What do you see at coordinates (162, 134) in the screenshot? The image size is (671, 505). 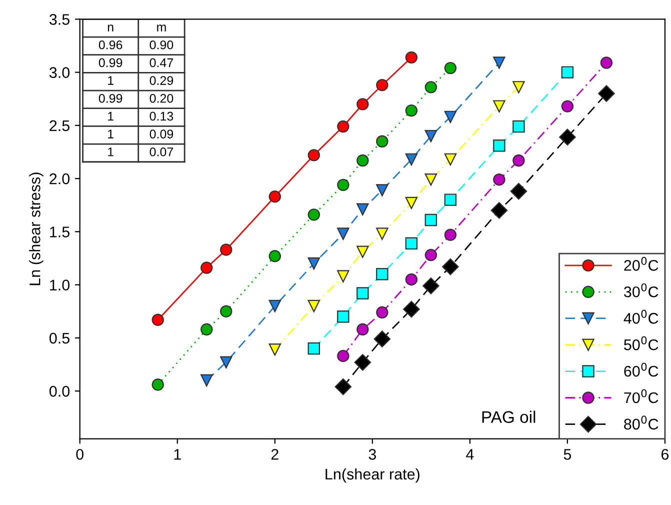 I see `annotation: 0.09` at bounding box center [162, 134].